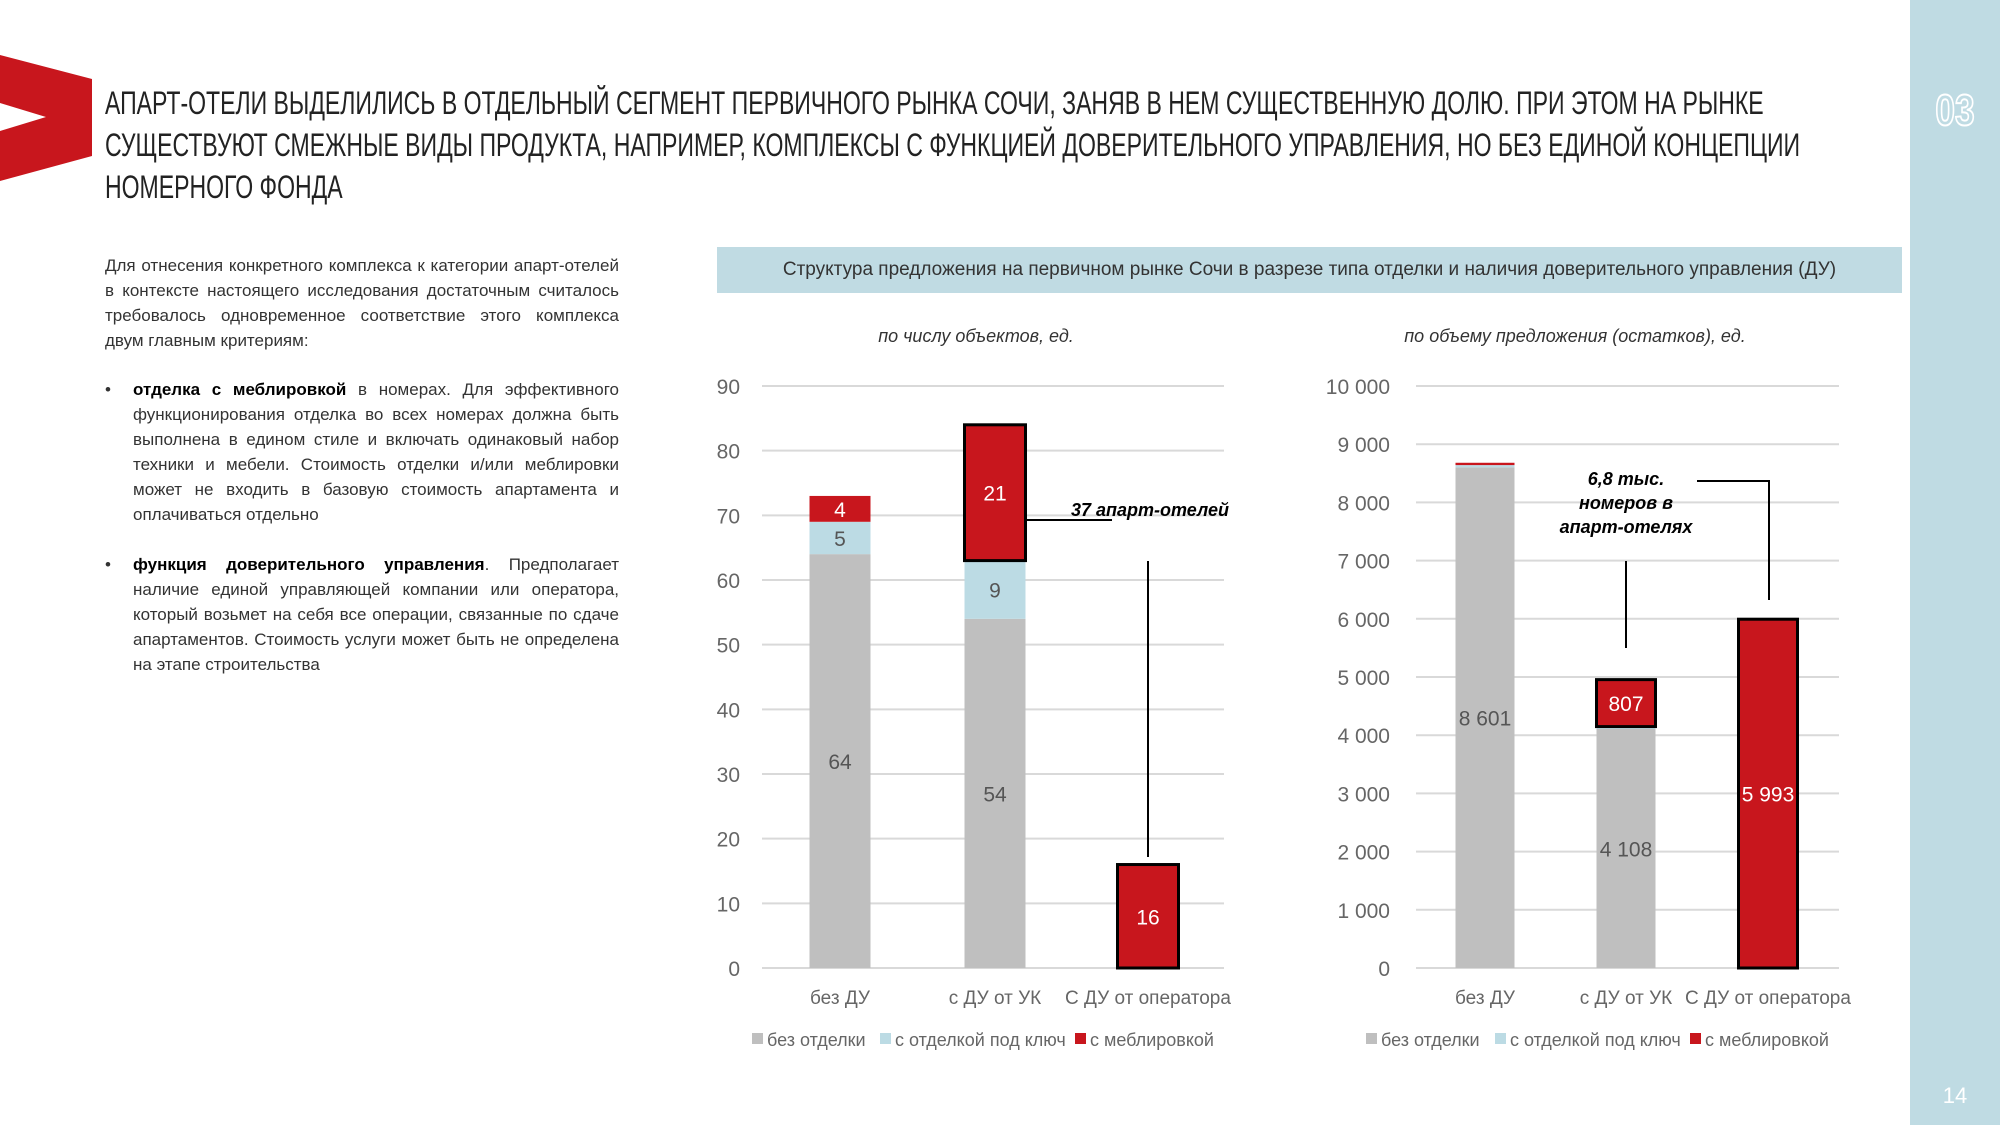  Describe the element at coordinates (1363, 445) in the screenshot. I see `y-tick-label: 9 000` at that location.